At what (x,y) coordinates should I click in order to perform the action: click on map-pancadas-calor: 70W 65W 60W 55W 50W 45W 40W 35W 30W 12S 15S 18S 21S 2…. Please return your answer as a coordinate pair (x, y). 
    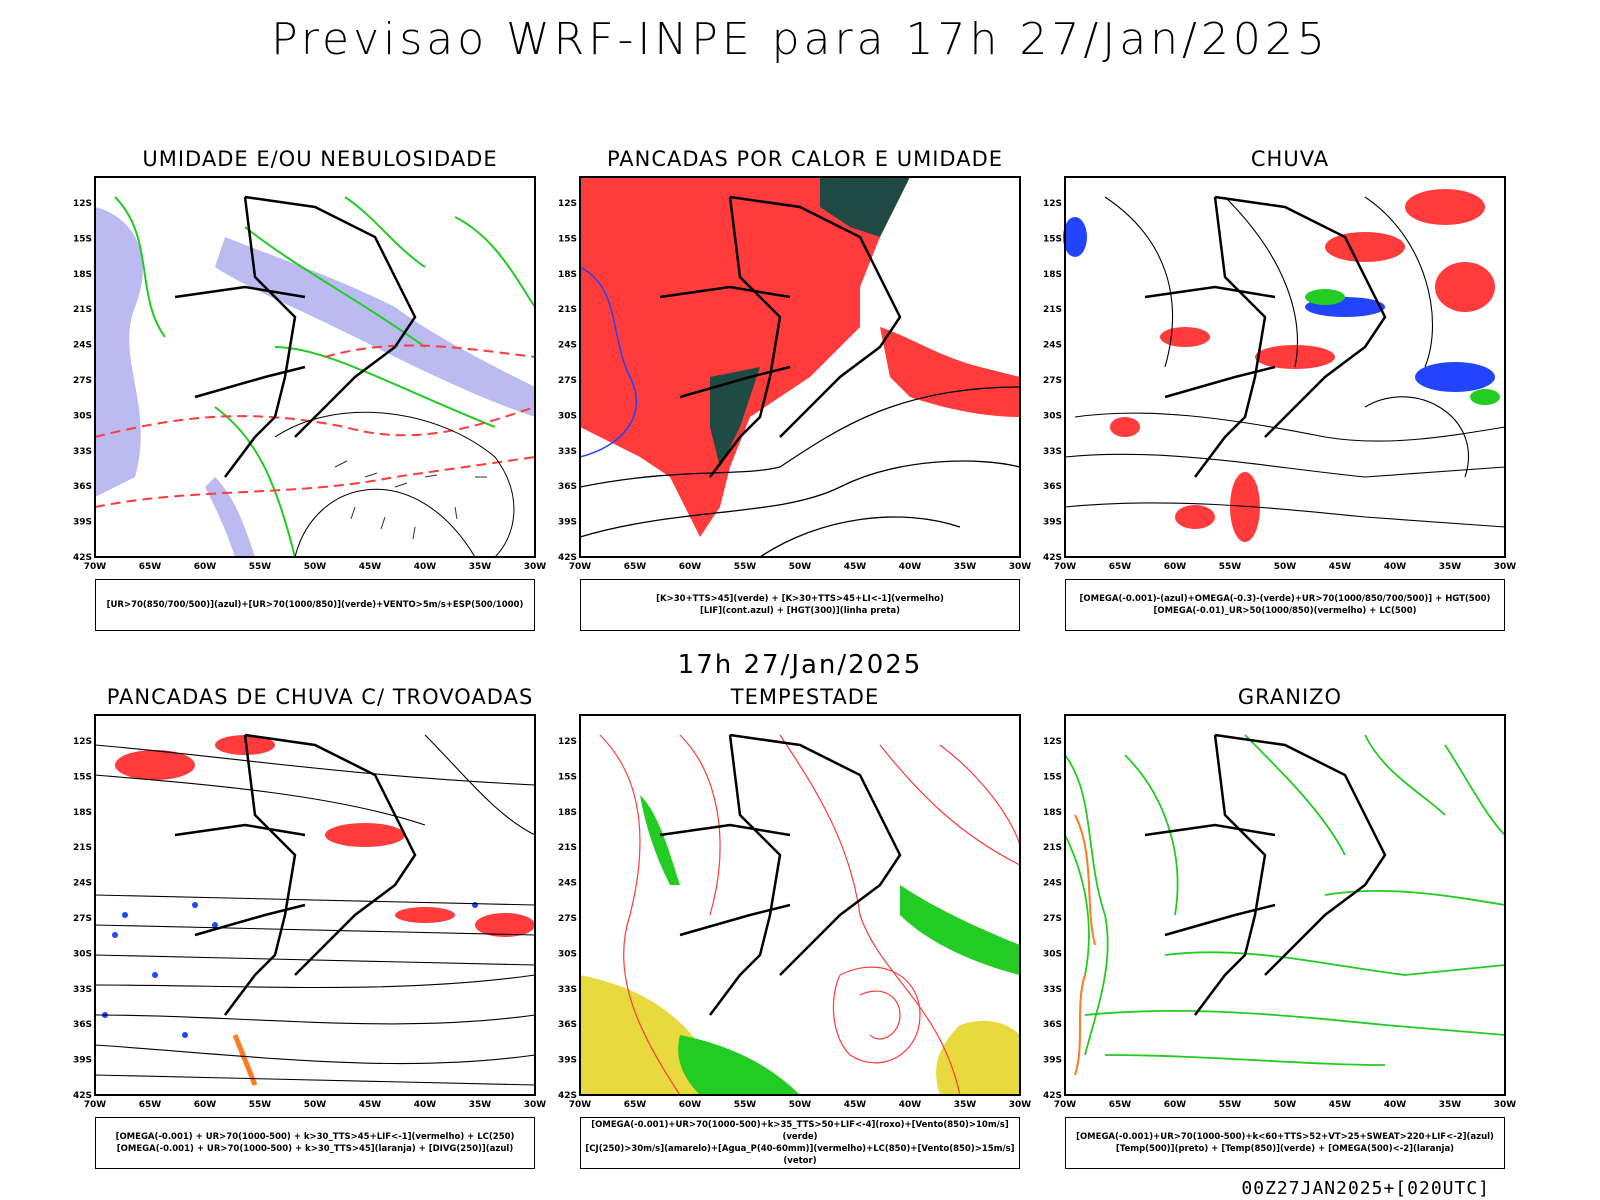
    Looking at the image, I should click on (794, 374).